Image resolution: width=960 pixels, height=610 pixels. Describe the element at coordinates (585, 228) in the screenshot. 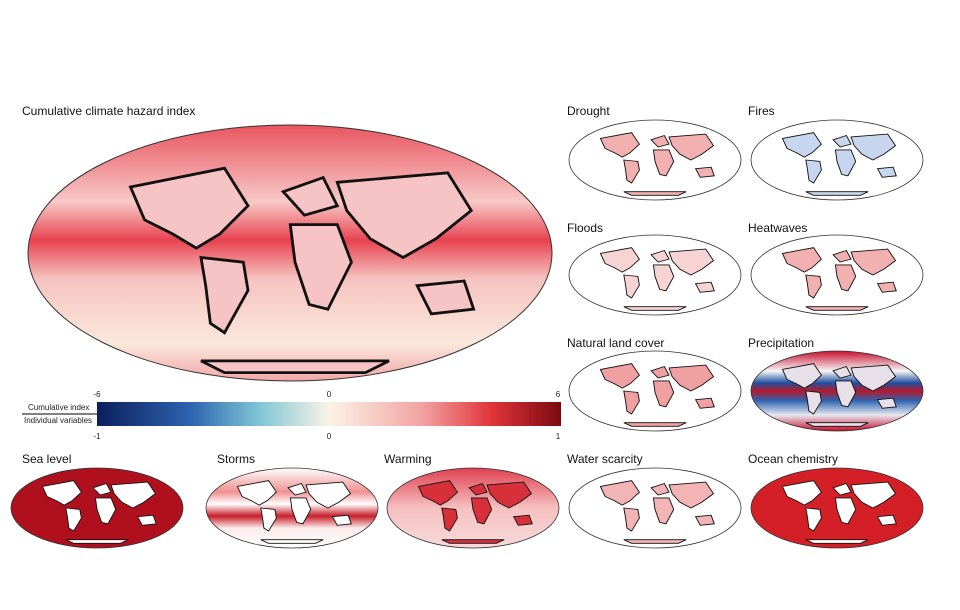

I see `panel-title: Floods` at that location.